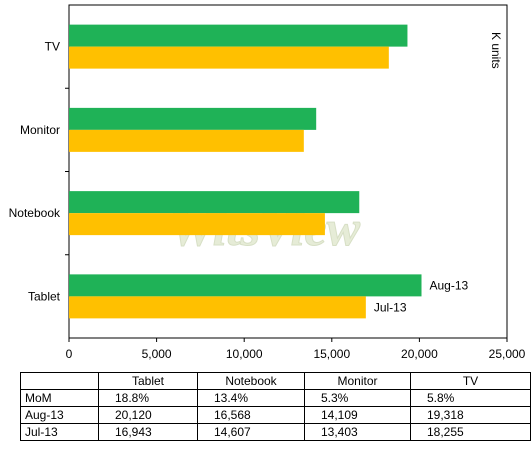  I want to click on table-col-header: Tablet, so click(148, 381).